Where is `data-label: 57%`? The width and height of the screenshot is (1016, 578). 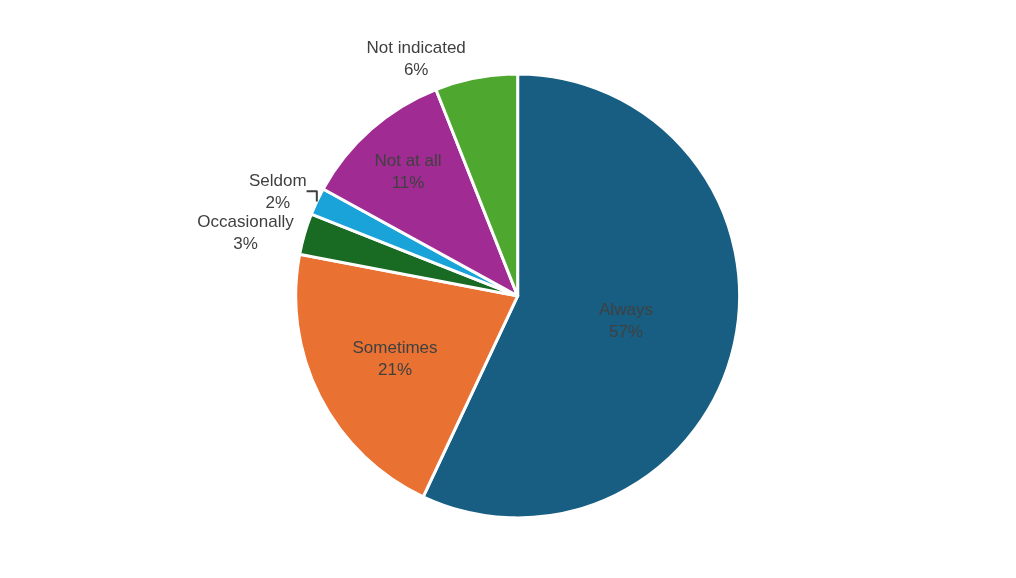 data-label: 57% is located at coordinates (625, 331).